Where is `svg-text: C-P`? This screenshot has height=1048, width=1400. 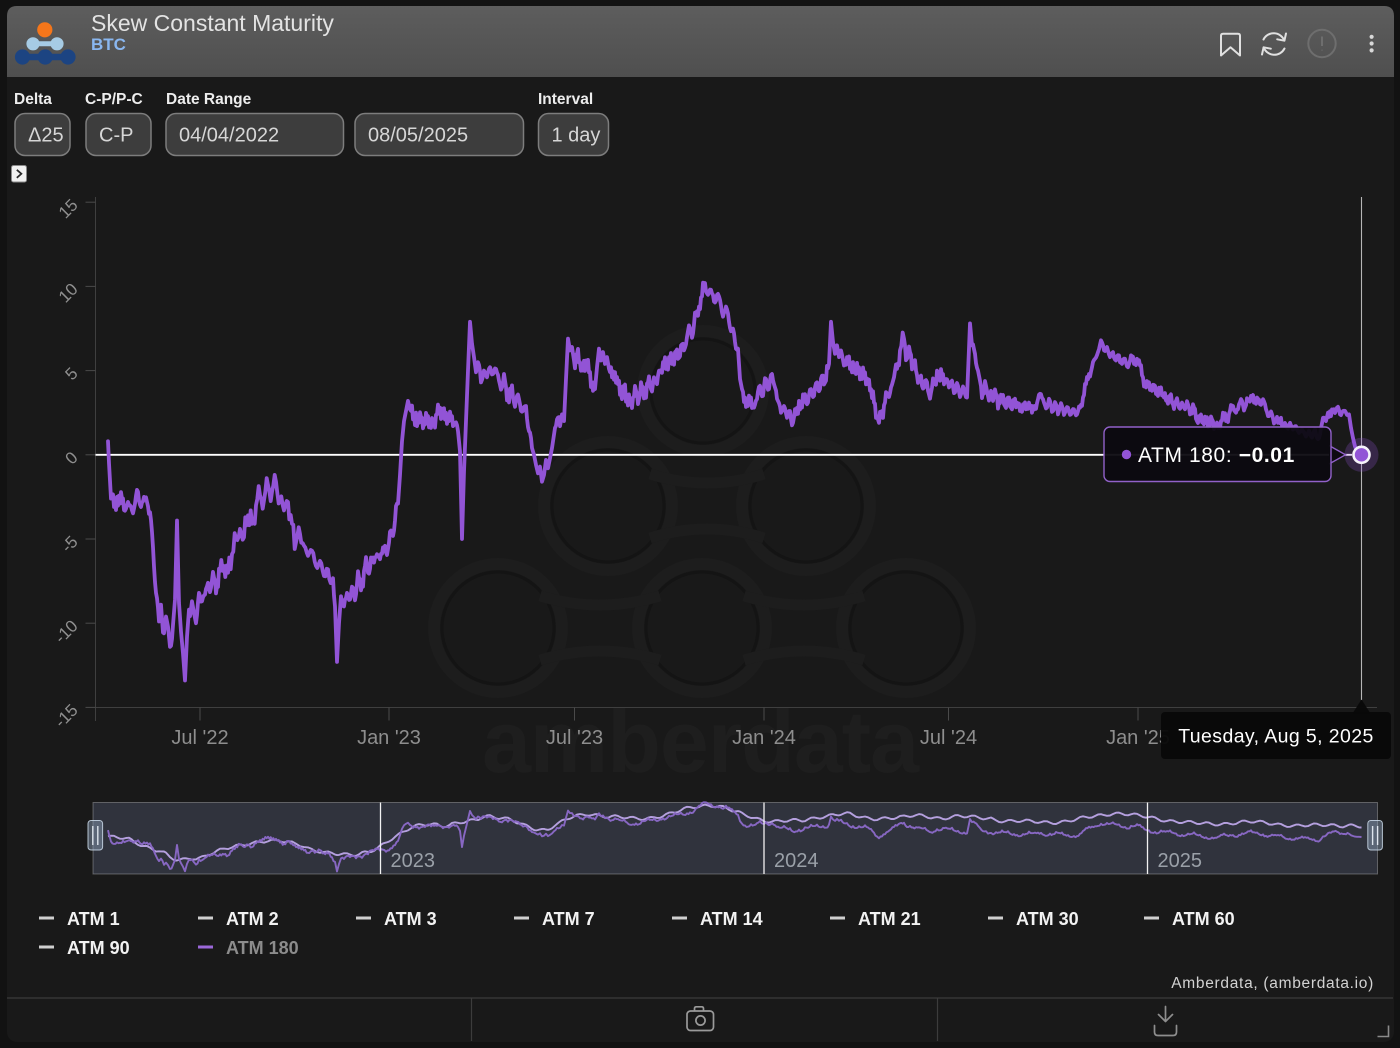
svg-text: C-P is located at coordinates (116, 136).